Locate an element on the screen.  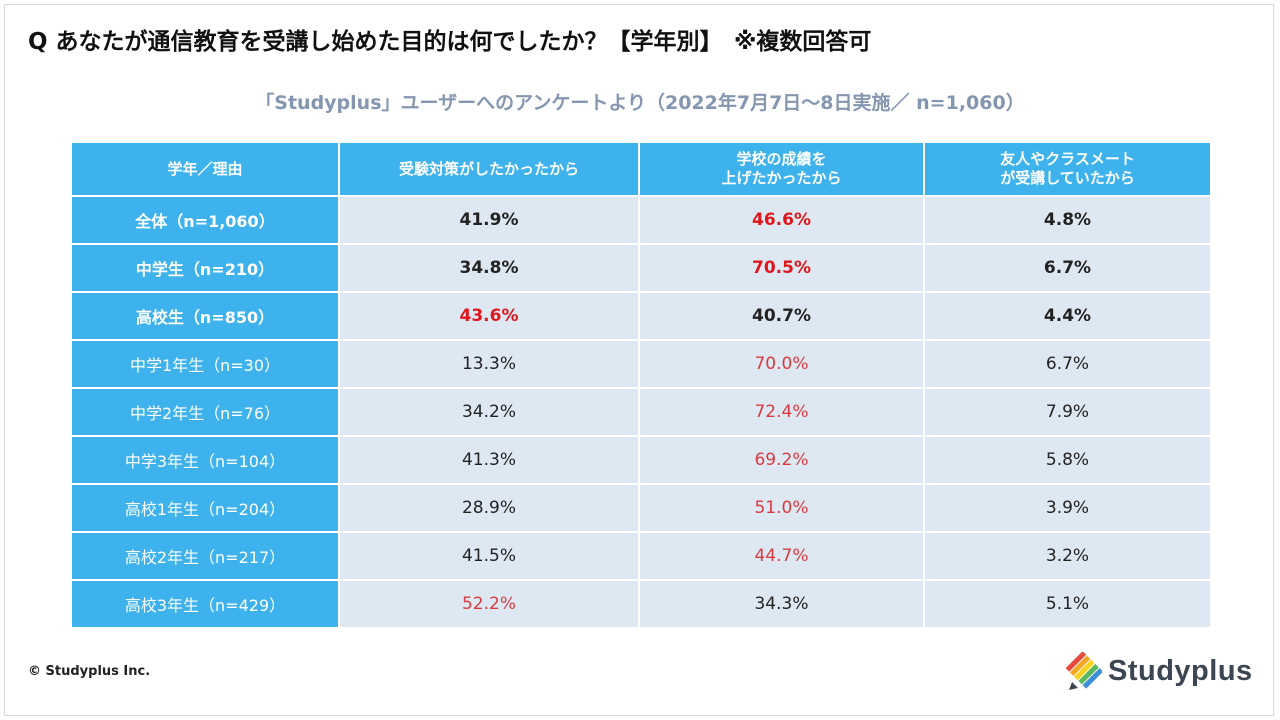
value-cell: 69.2% is located at coordinates (781, 460).